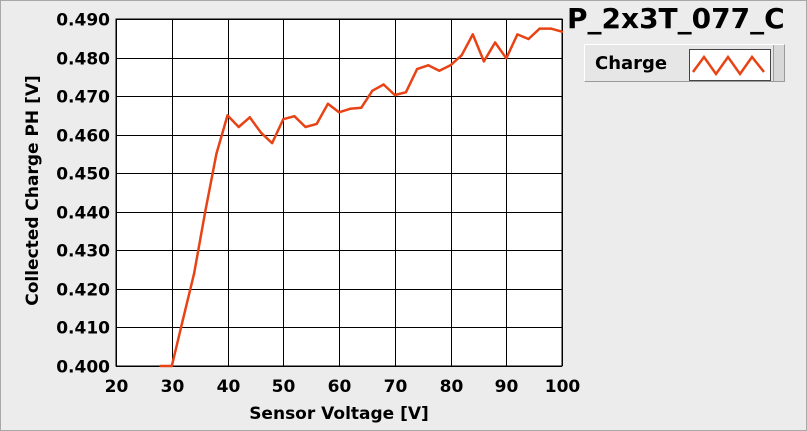 The height and width of the screenshot is (431, 807). Describe the element at coordinates (83, 329) in the screenshot. I see `y-tick-label: 0.410` at that location.